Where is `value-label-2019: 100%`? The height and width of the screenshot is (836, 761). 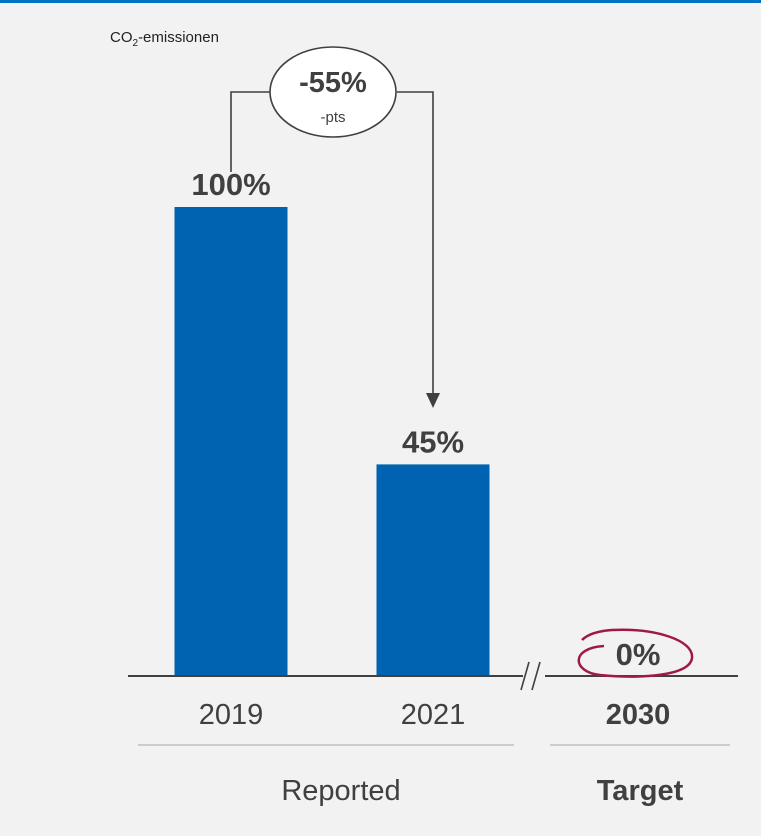 value-label-2019: 100% is located at coordinates (230, 184).